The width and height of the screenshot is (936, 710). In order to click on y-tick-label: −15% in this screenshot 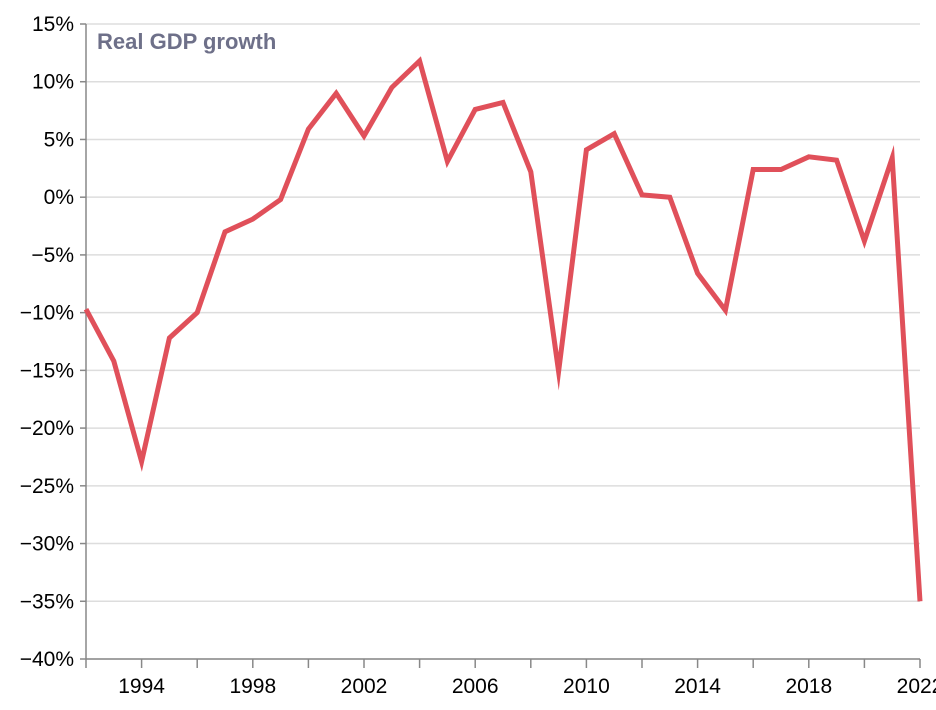, I will do `click(47, 370)`.